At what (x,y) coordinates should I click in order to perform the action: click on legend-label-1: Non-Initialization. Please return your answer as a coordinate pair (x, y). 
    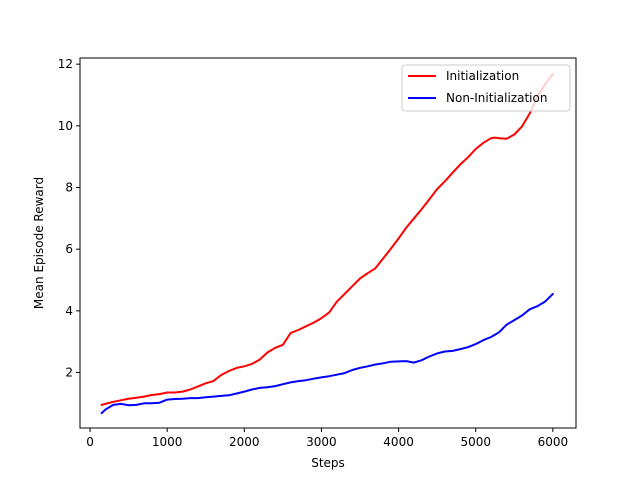
    Looking at the image, I should click on (496, 98).